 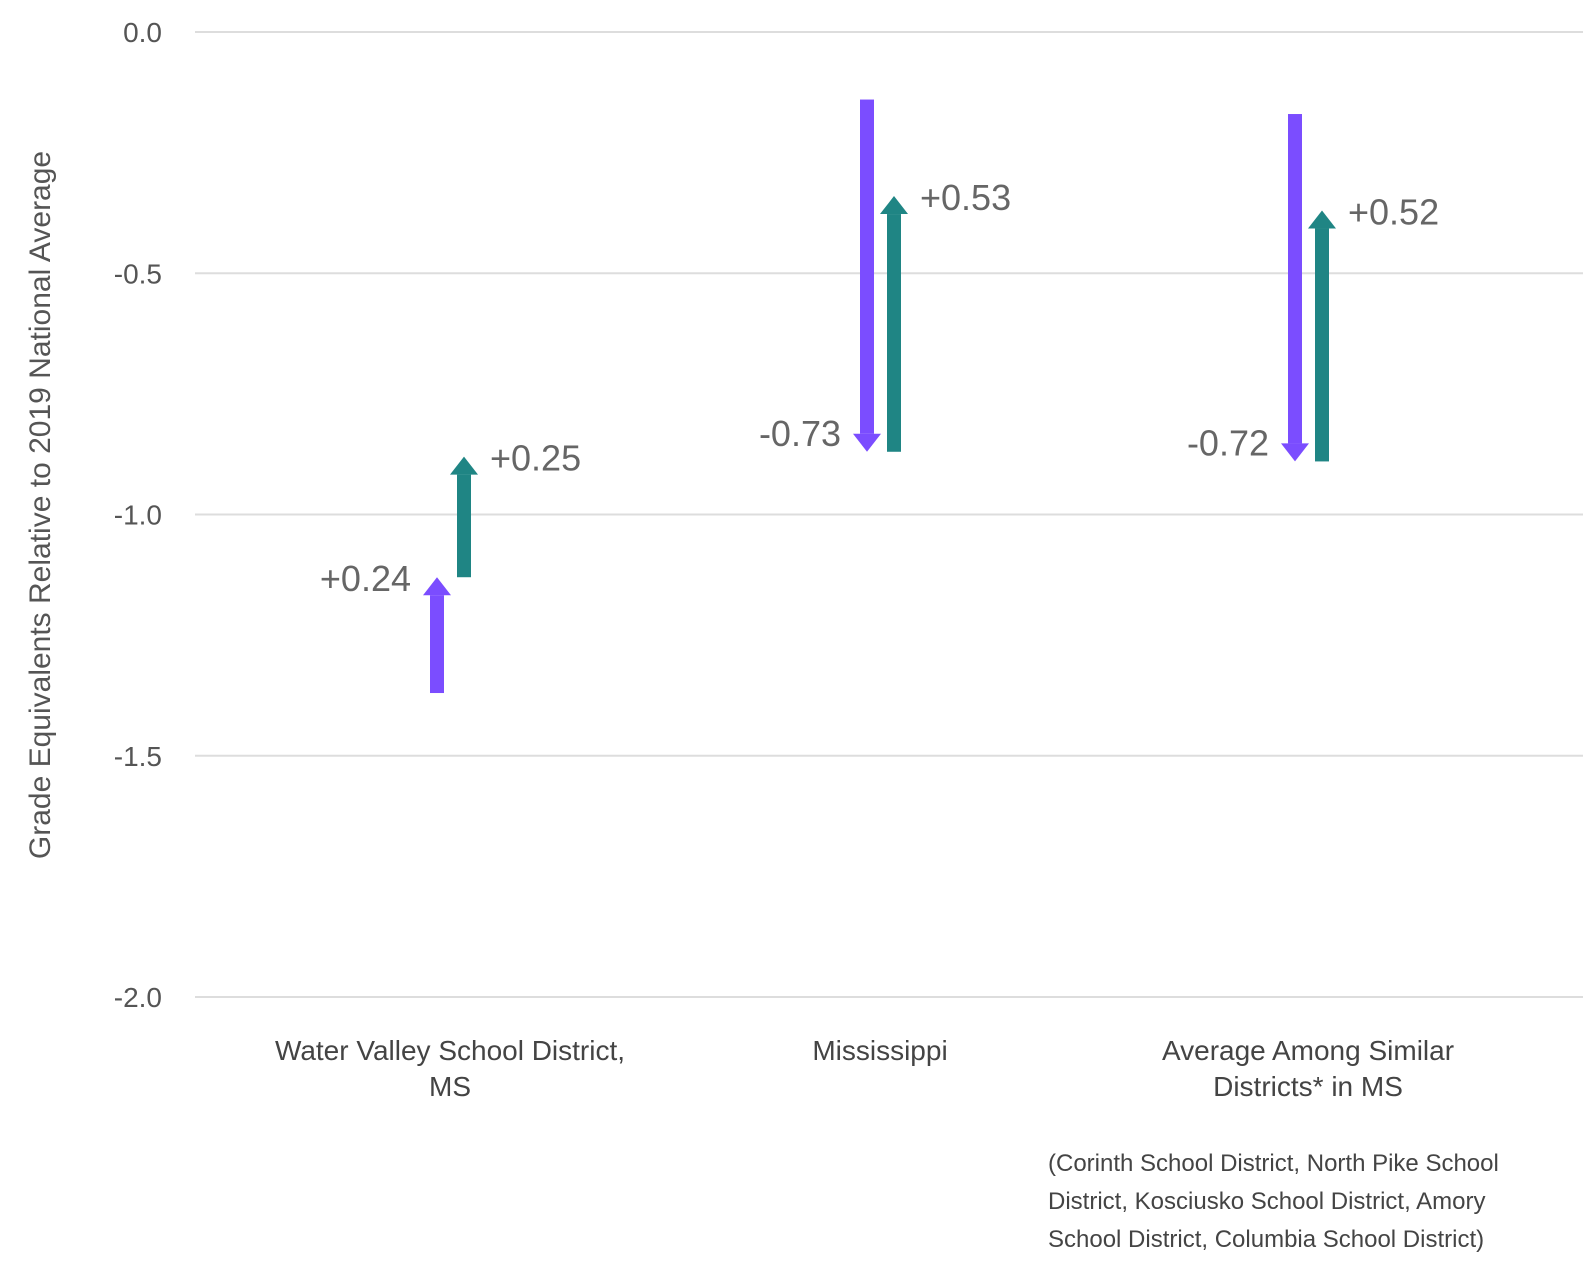 I want to click on y-tick-label: -1.5, so click(x=138, y=756).